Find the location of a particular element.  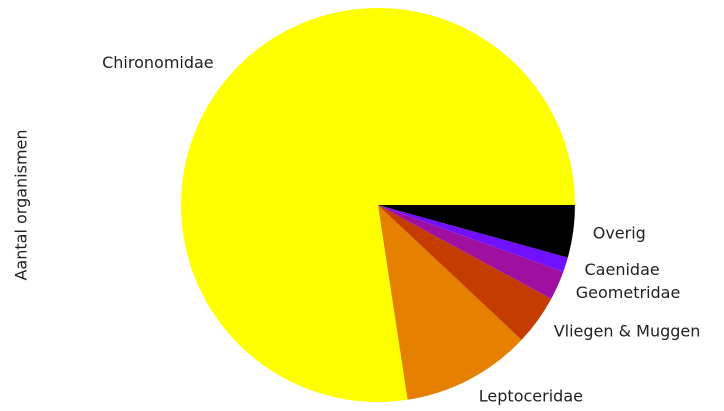

slice-label: Caenidae is located at coordinates (622, 269).